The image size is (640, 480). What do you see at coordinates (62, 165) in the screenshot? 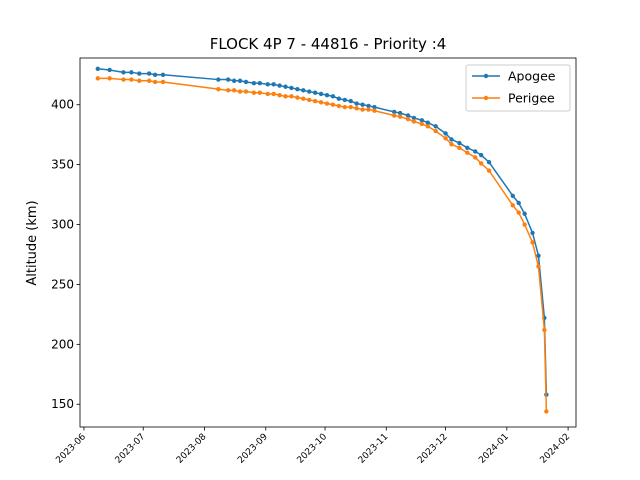
I see `y-tick-label: 350` at bounding box center [62, 165].